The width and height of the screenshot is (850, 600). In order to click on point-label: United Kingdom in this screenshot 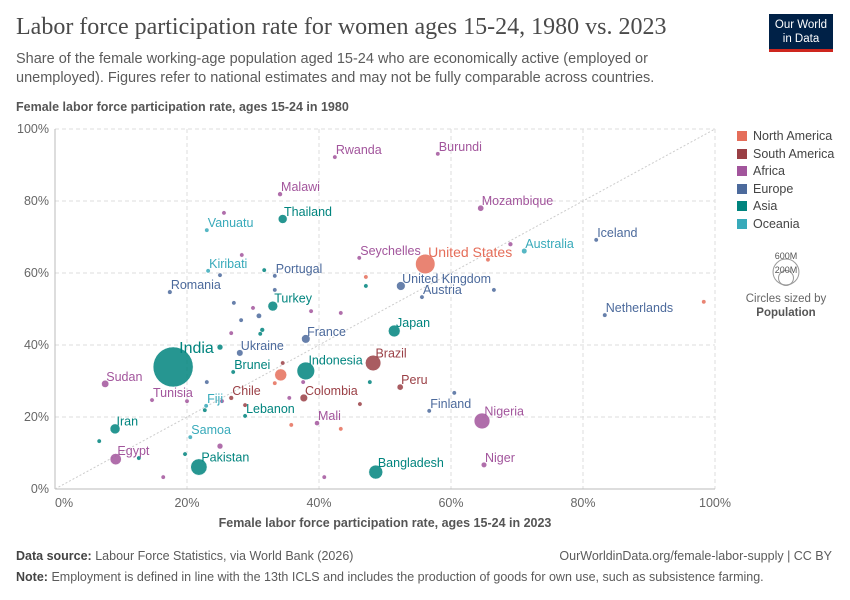, I will do `click(446, 279)`.